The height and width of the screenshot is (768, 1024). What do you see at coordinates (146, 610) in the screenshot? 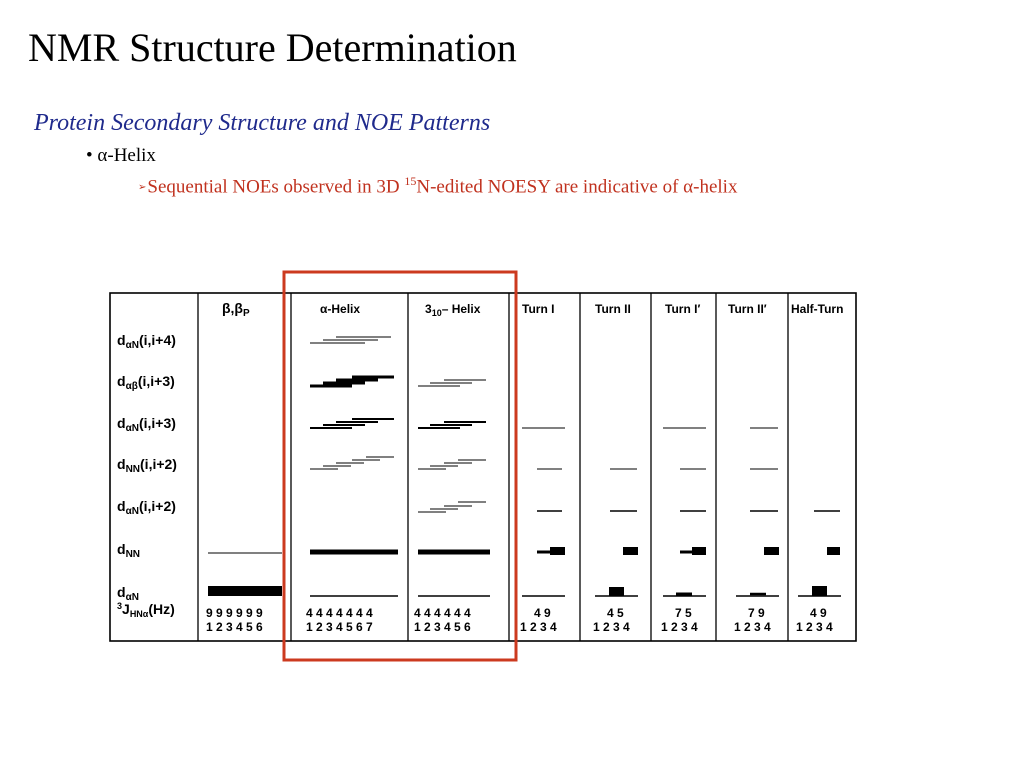
I see `row-label-jhna: 3JHNα(Hz)` at bounding box center [146, 610].